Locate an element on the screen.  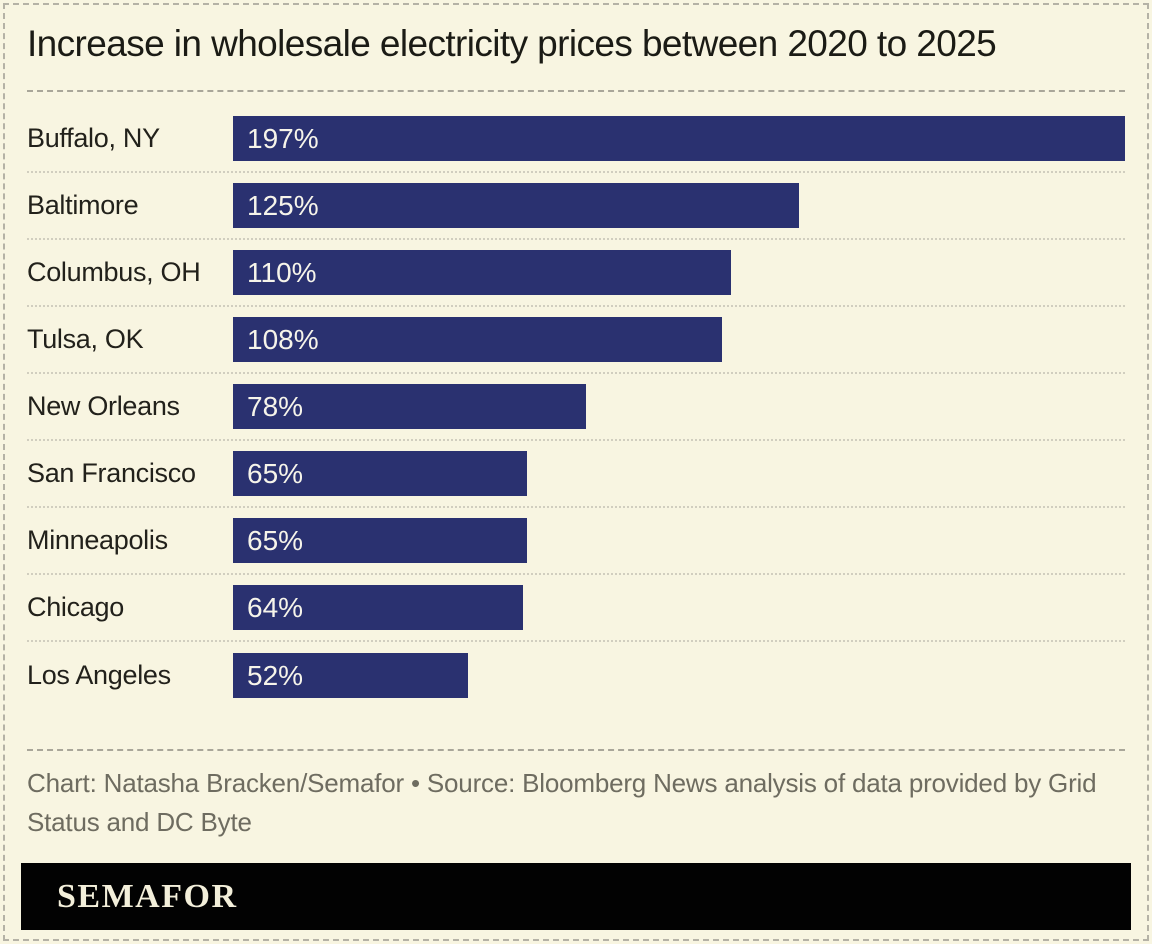
row-label: Columbus, OH is located at coordinates (114, 272).